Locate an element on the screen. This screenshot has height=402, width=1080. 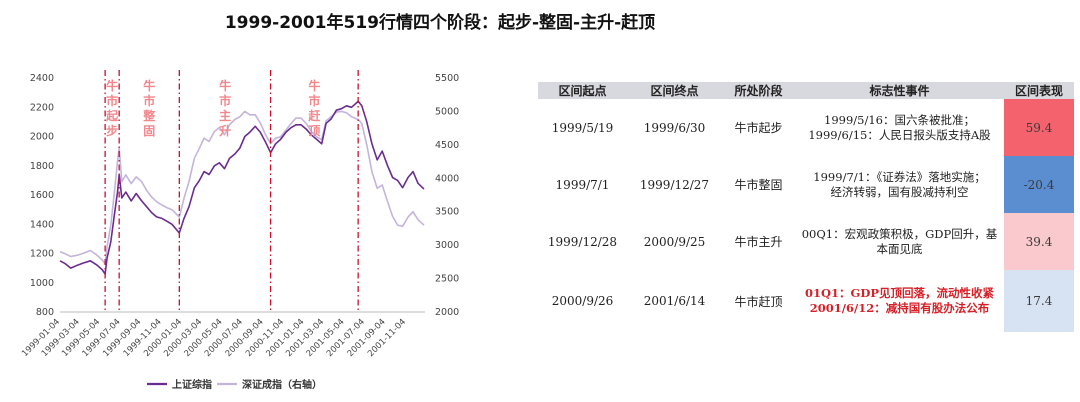
table-header-row: 区间起点 区间终点 所处阶段 标志性事件 区间表现 is located at coordinates (806, 90).